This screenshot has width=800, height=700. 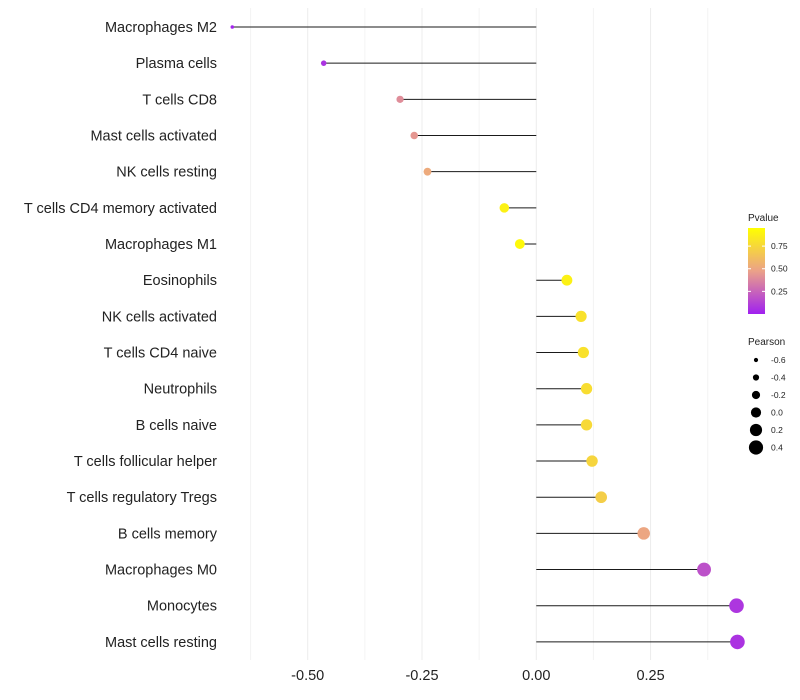 I want to click on x-axis-tick-label: -0.25, so click(x=421, y=676).